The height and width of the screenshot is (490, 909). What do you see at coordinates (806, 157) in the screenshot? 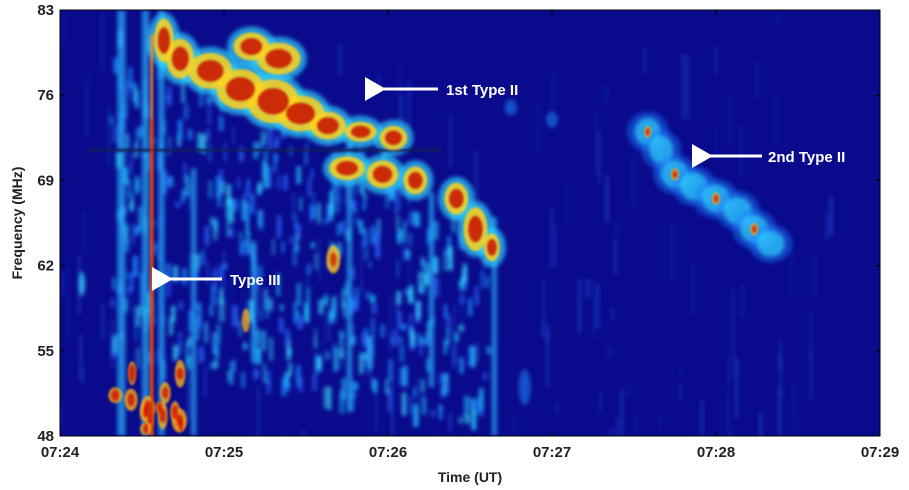
I see `annotation-label: 2nd Type II` at bounding box center [806, 157].